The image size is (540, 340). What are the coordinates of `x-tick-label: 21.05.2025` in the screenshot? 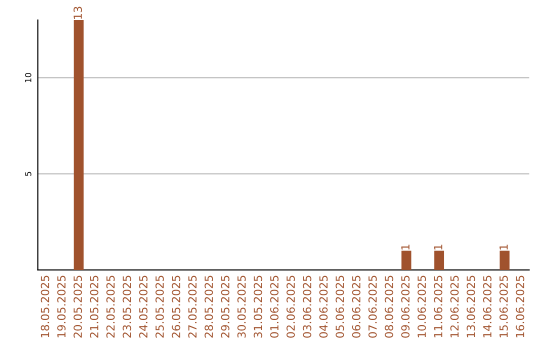 It's located at (94, 307).